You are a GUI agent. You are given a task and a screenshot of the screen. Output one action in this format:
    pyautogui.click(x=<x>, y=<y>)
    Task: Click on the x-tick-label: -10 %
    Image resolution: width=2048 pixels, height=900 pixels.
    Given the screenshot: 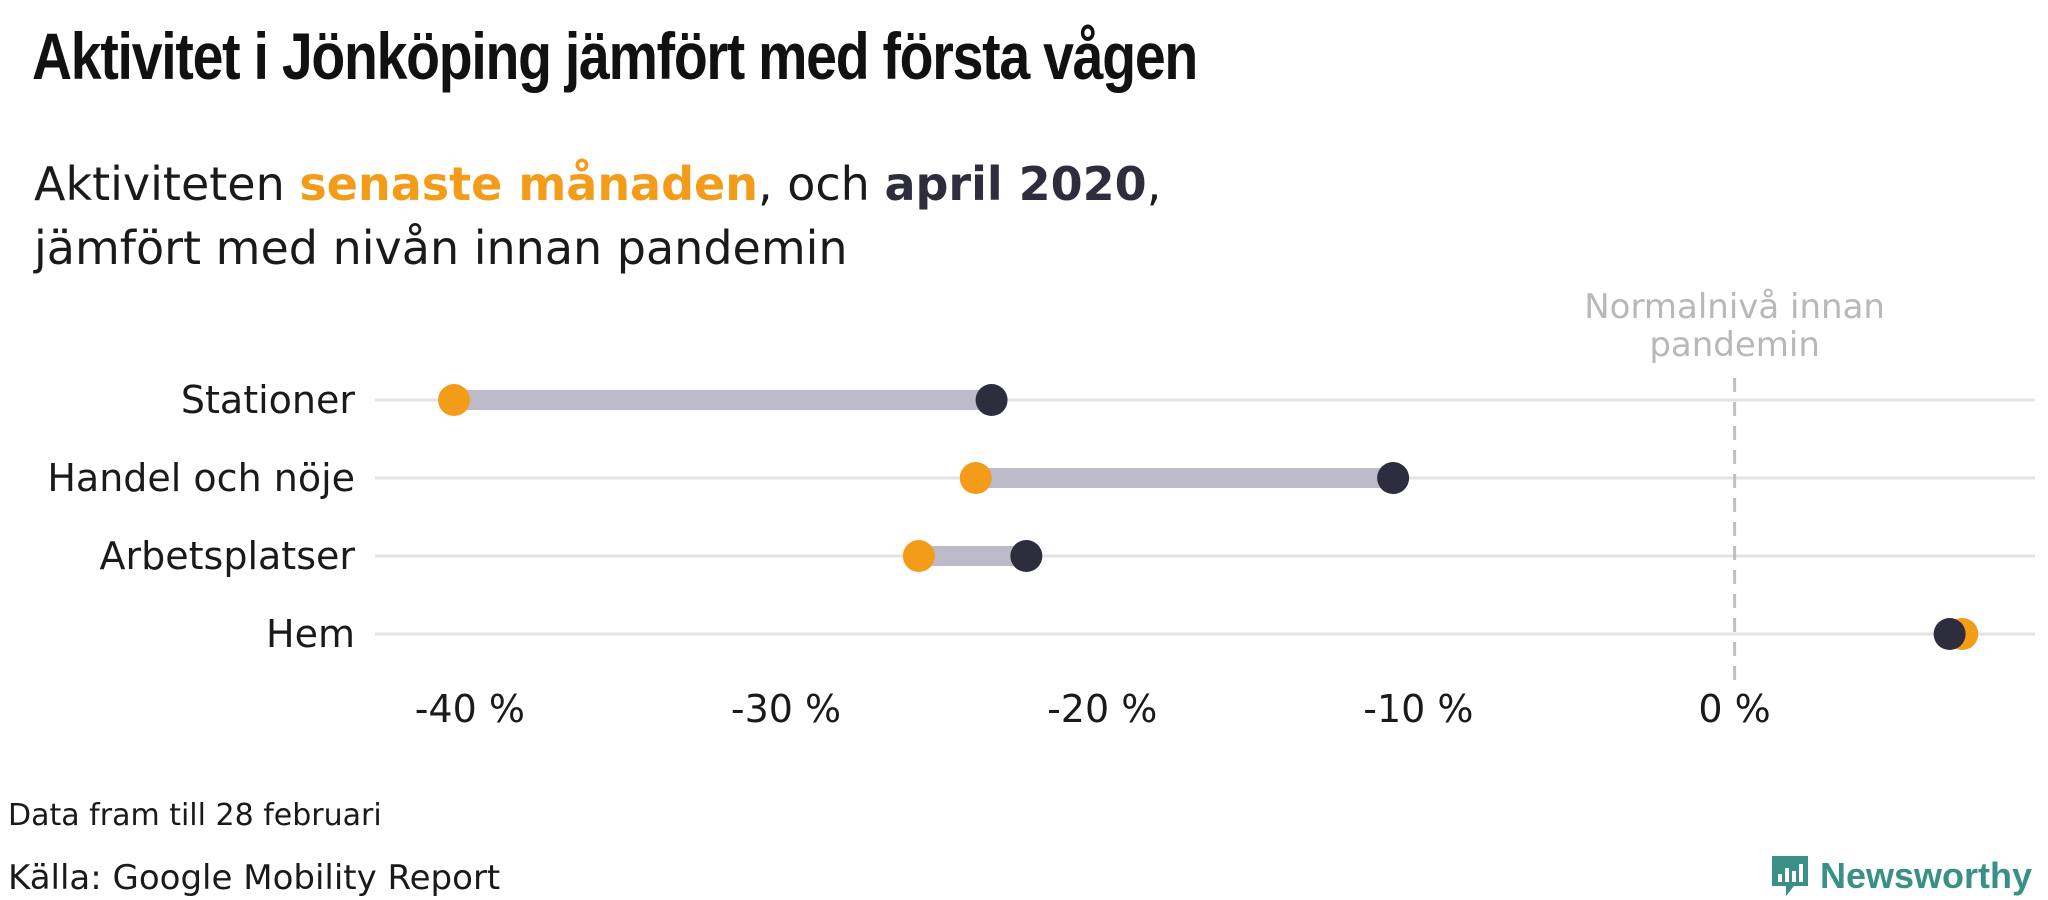 What is the action you would take?
    pyautogui.click(x=1418, y=709)
    